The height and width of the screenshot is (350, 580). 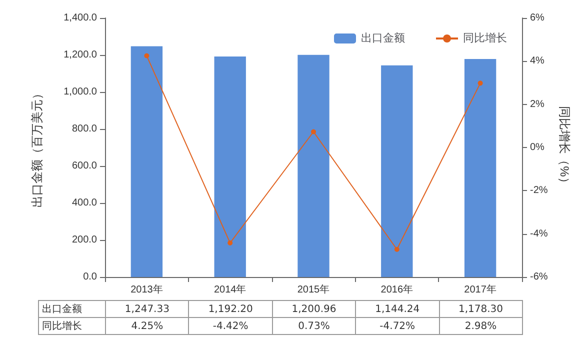 I want to click on data-label: 1,247.33, so click(x=147, y=309).